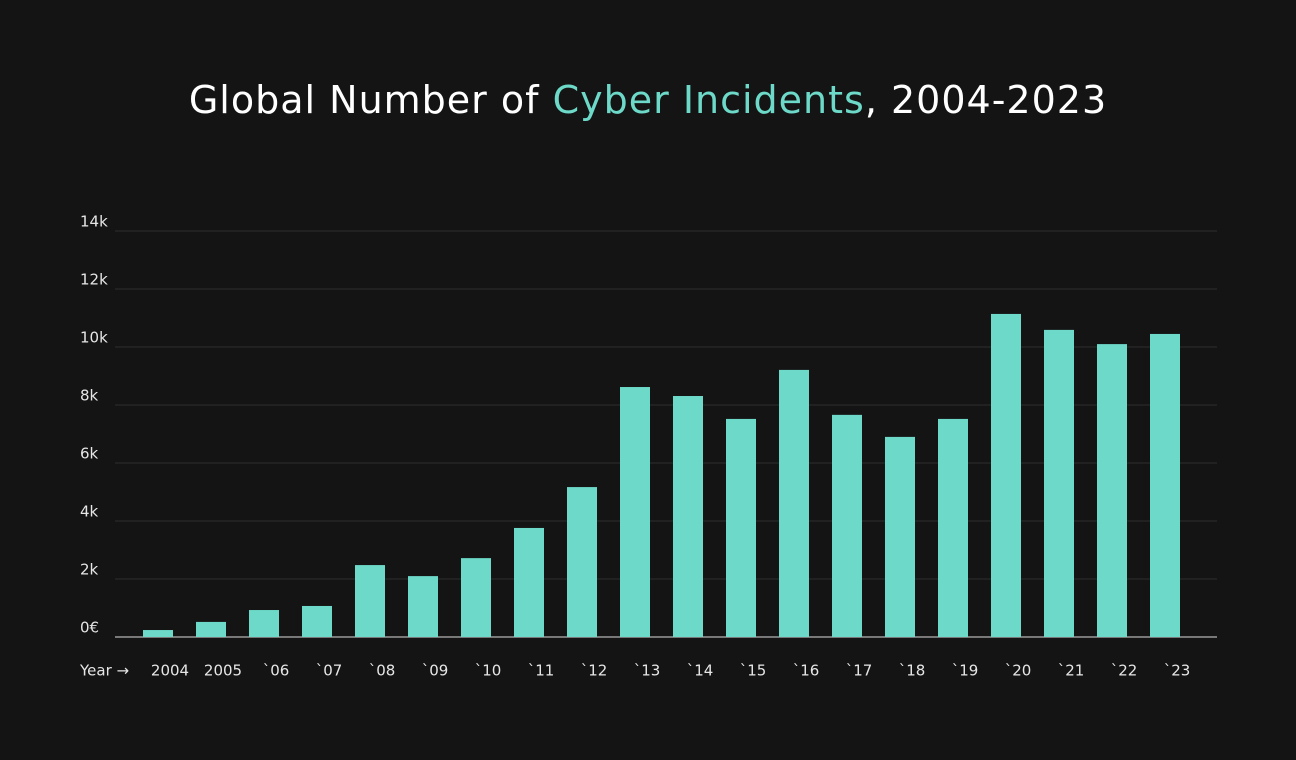 The width and height of the screenshot is (1296, 760). What do you see at coordinates (965, 671) in the screenshot?
I see `x-tick-label: `19` at bounding box center [965, 671].